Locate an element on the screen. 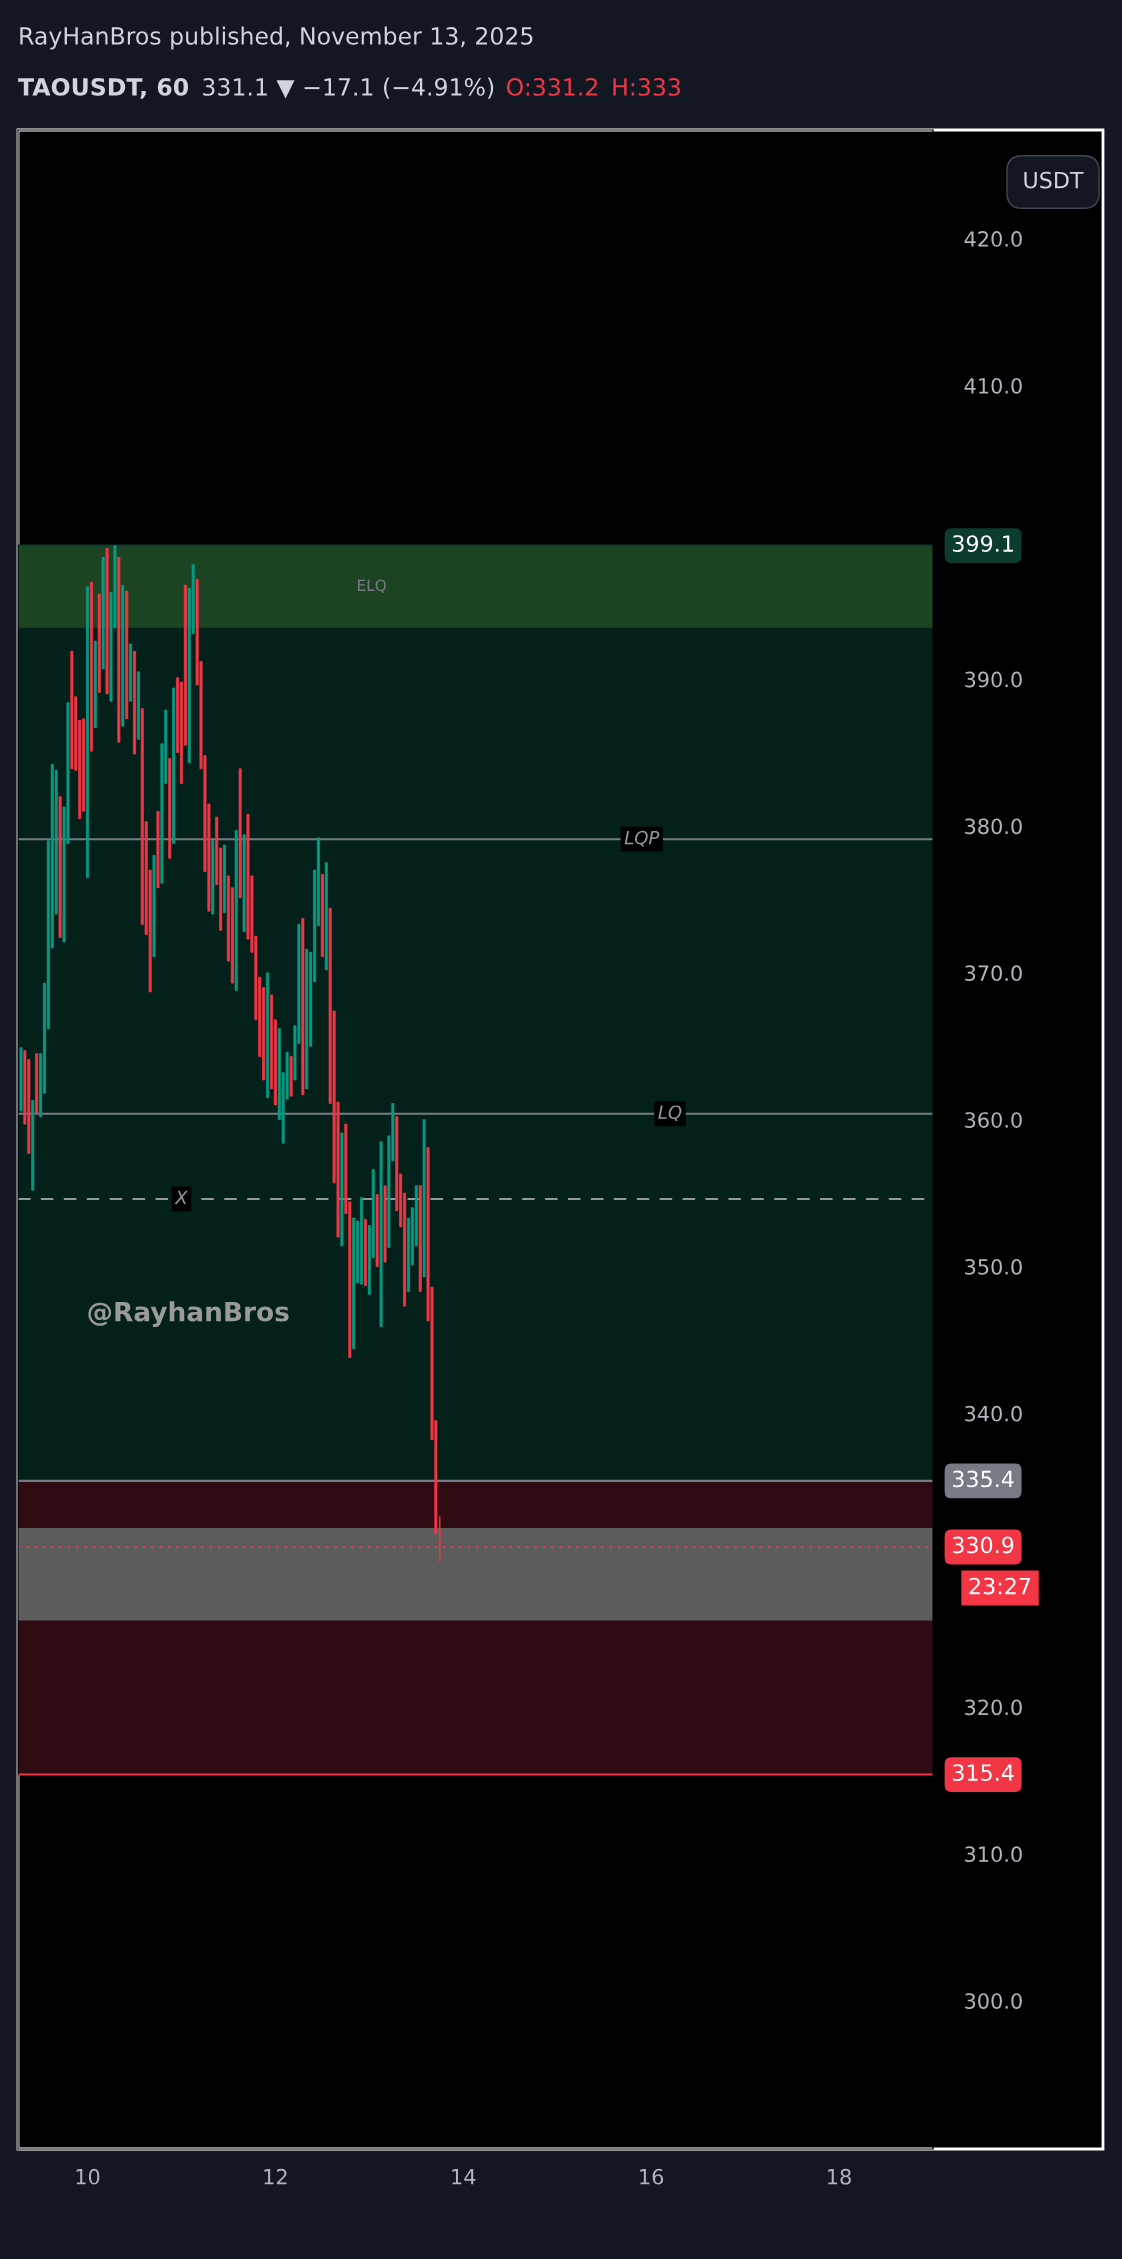 The width and height of the screenshot is (1122, 2259). x-tick-label: 18 is located at coordinates (839, 2176).